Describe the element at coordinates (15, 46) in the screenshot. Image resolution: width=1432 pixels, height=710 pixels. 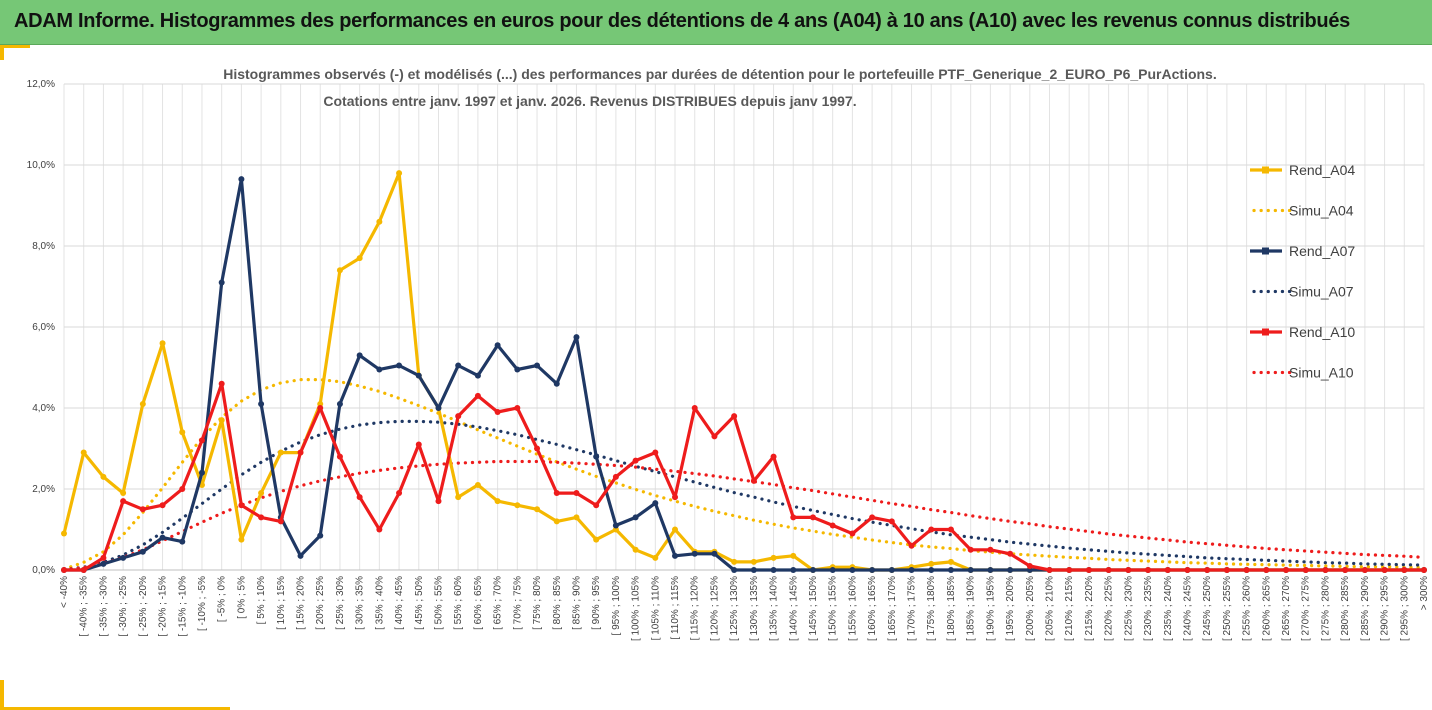
I see `top-accent-bar` at that location.